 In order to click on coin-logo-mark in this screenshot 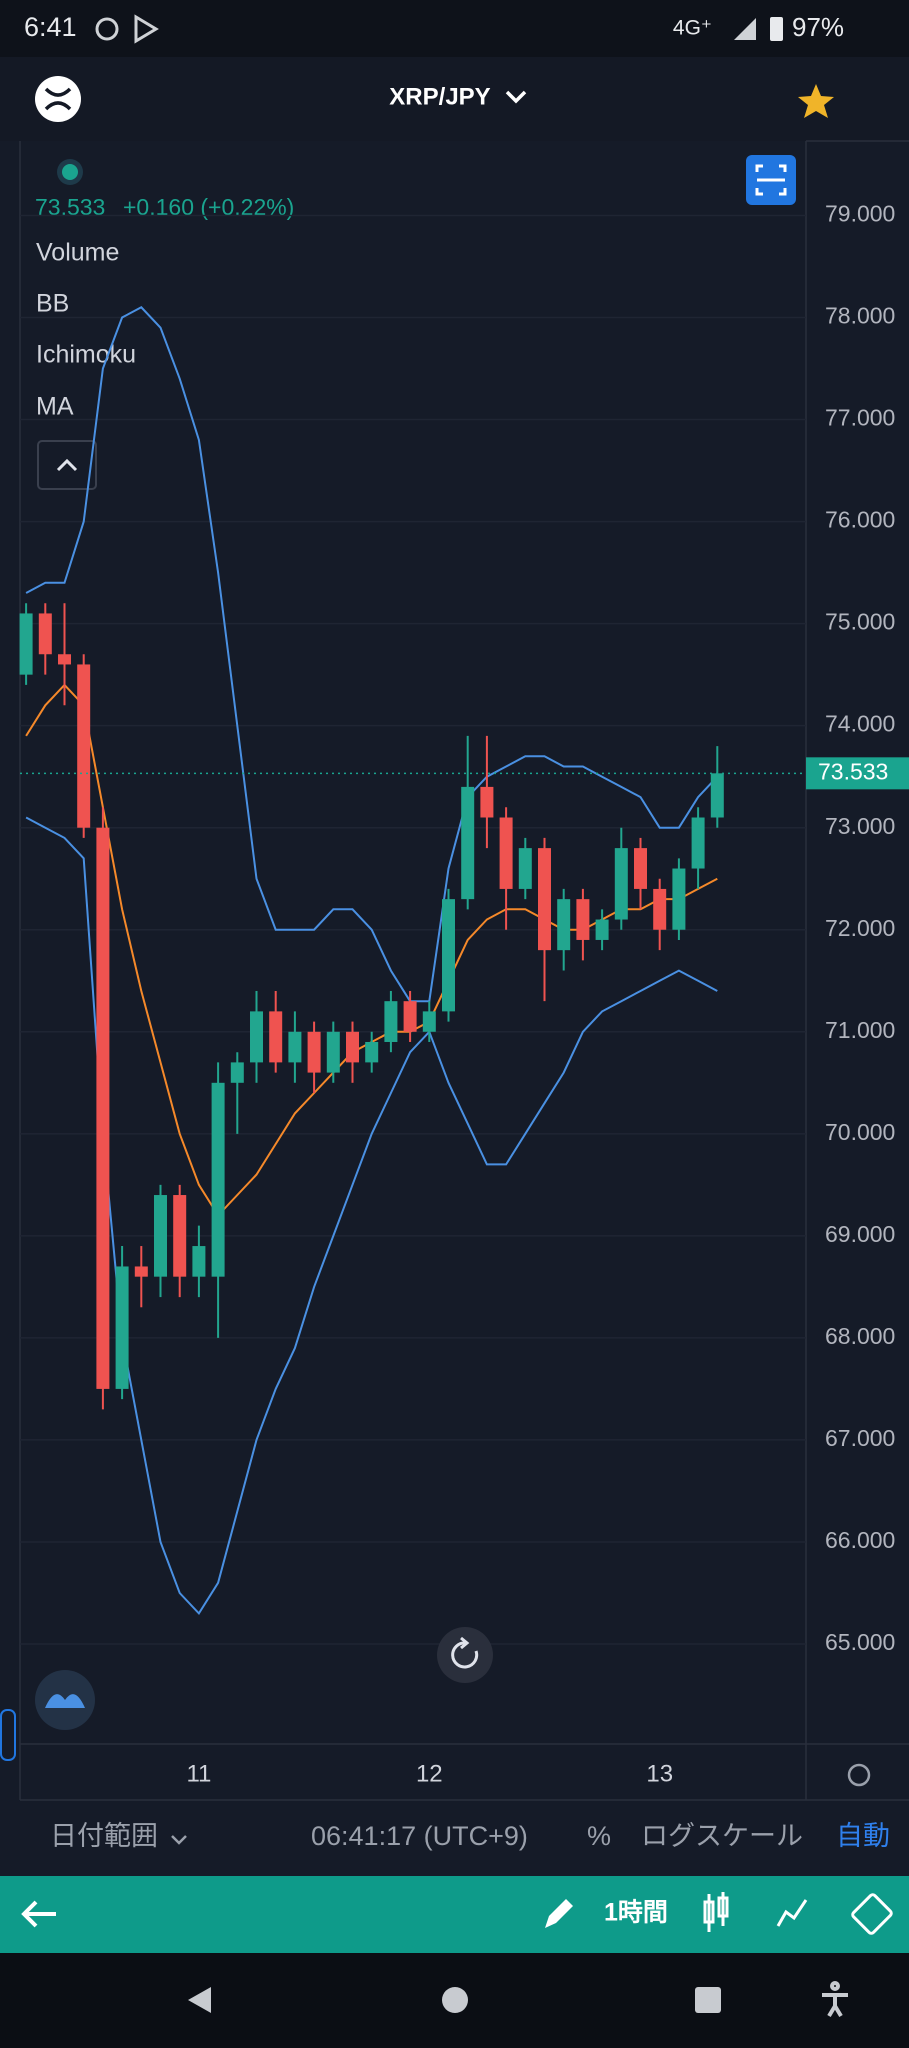, I will do `click(58, 99)`.